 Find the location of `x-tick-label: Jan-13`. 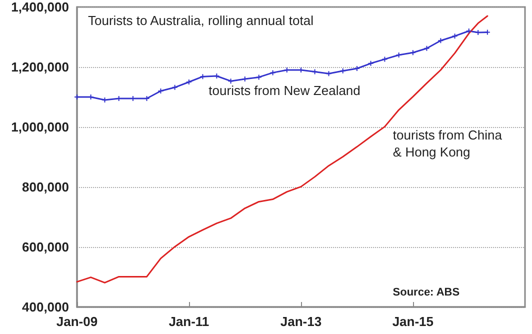

x-tick-label: Jan-13 is located at coordinates (301, 321).